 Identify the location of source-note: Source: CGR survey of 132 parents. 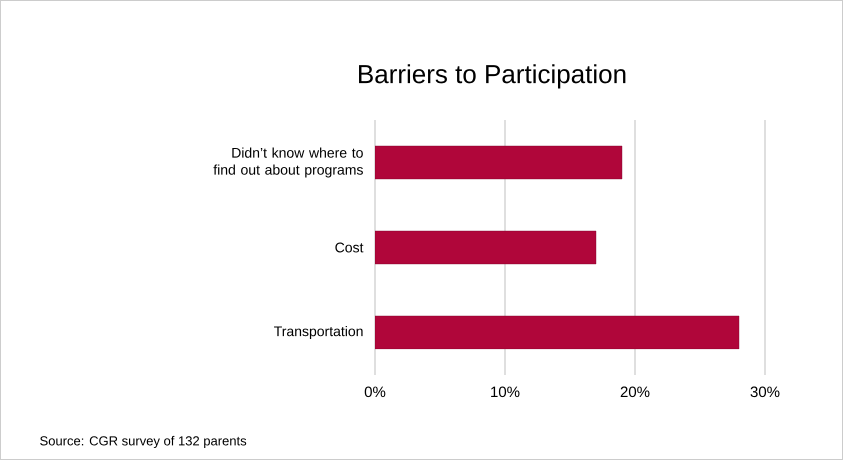
(143, 442).